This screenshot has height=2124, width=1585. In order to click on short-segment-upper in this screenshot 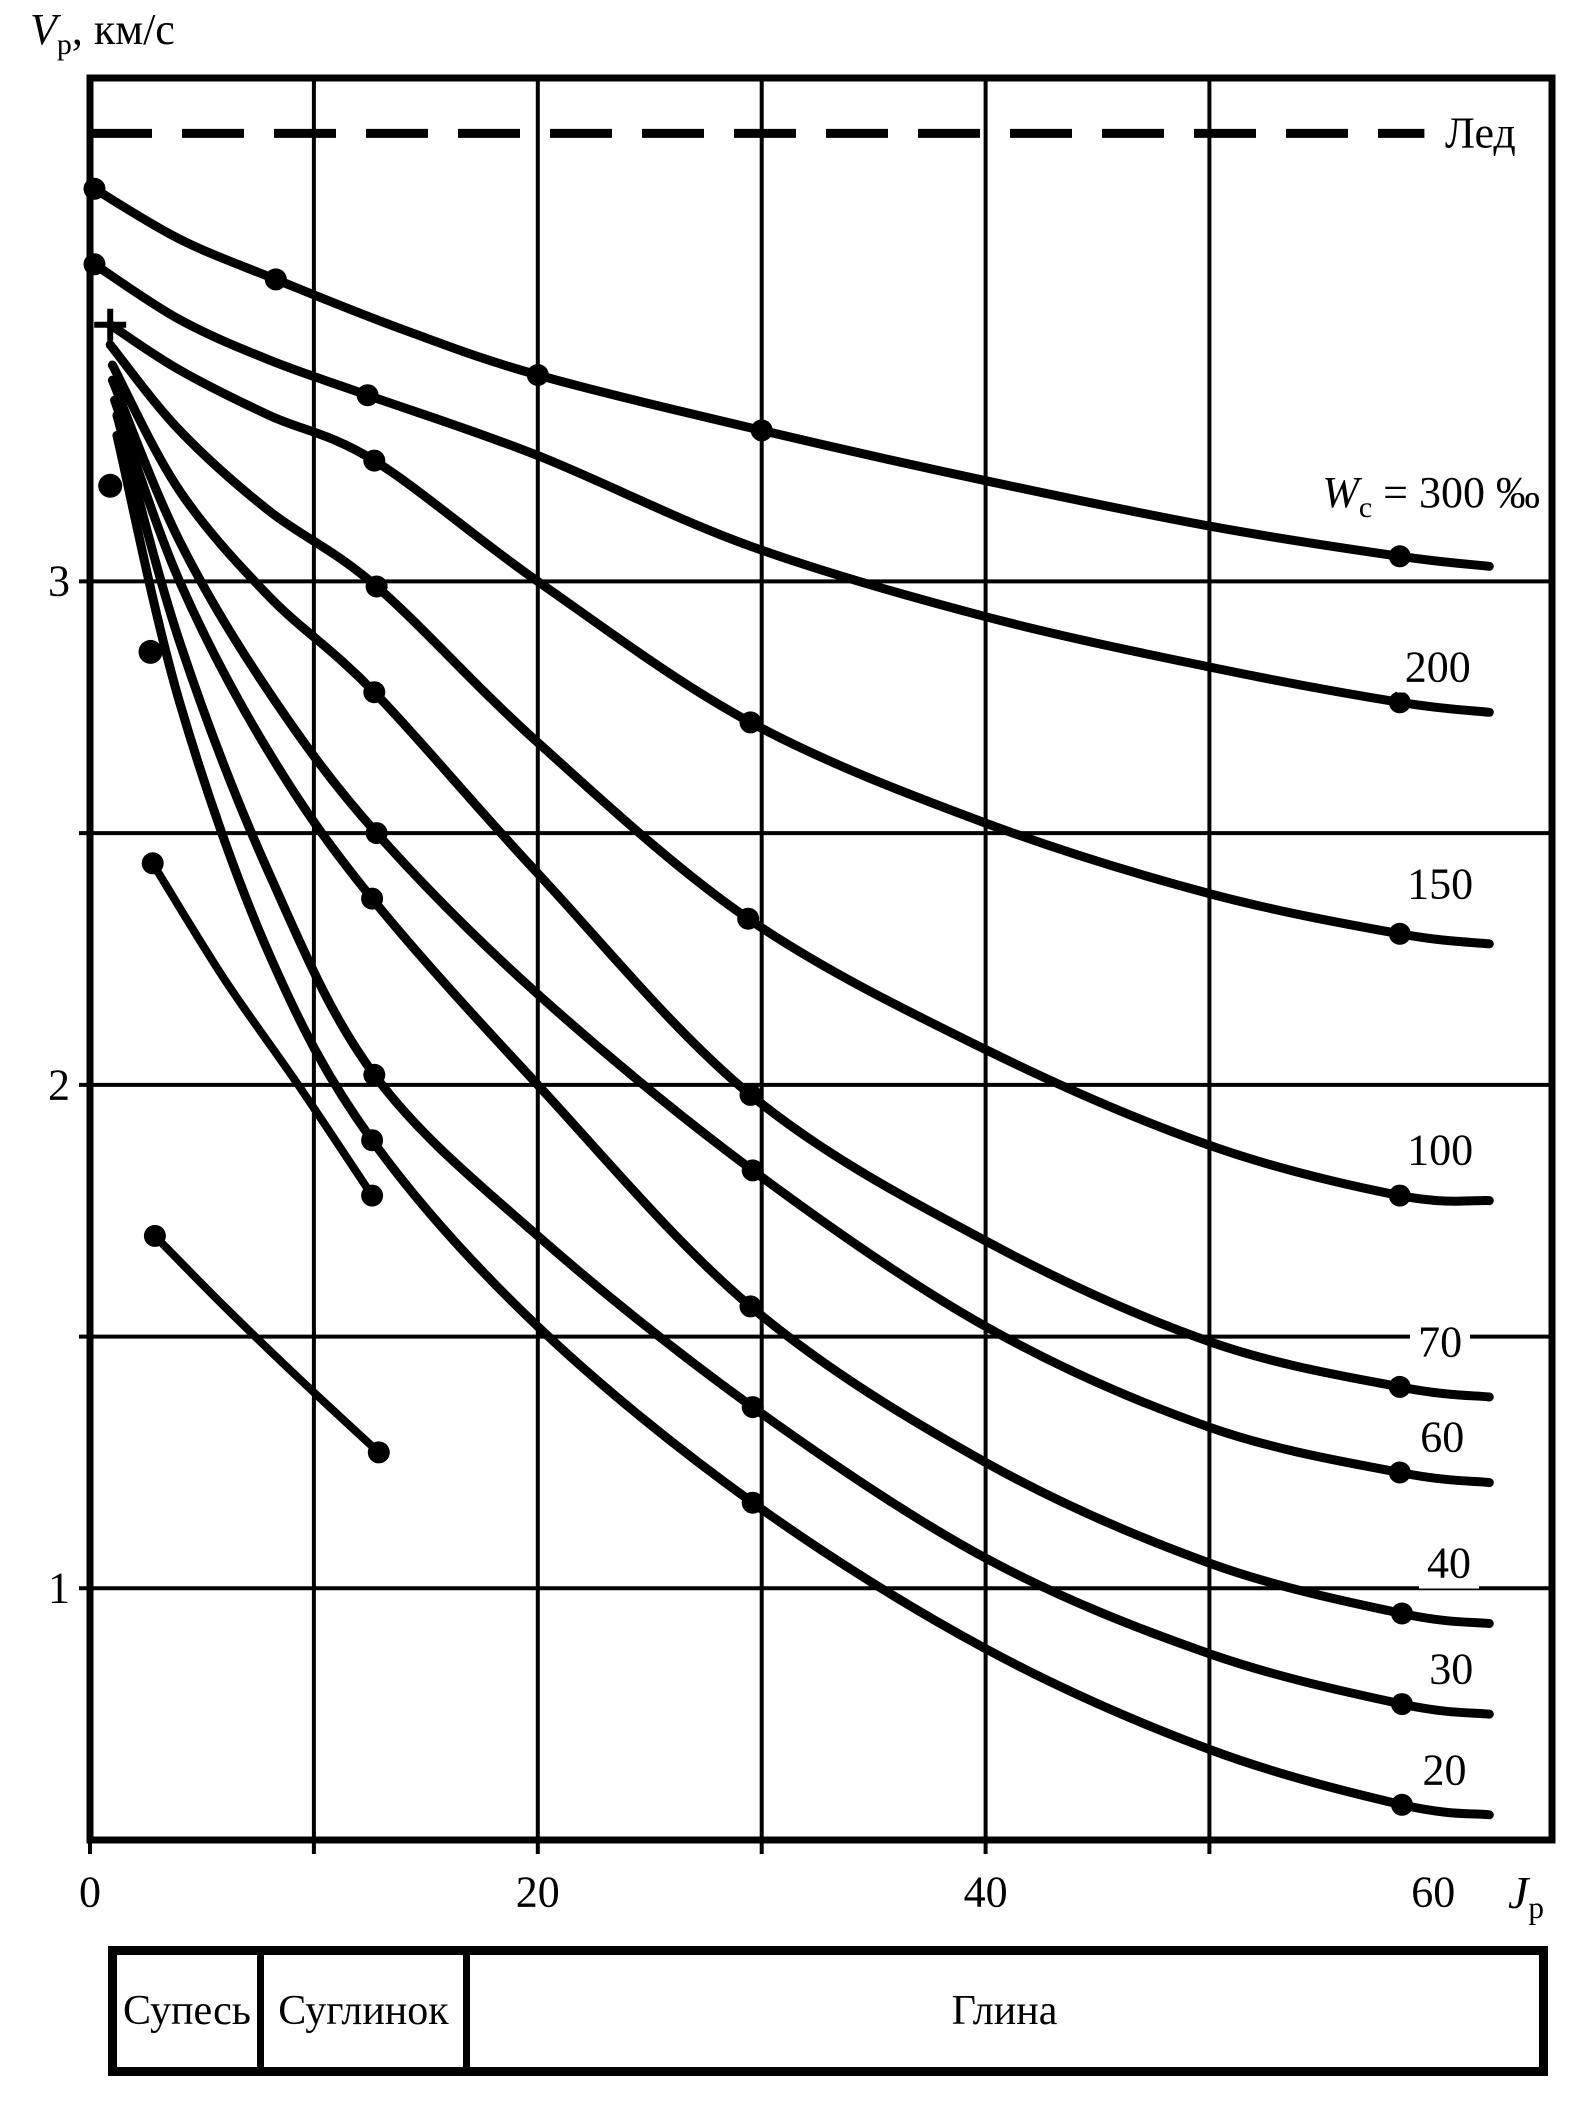, I will do `click(262, 1029)`.